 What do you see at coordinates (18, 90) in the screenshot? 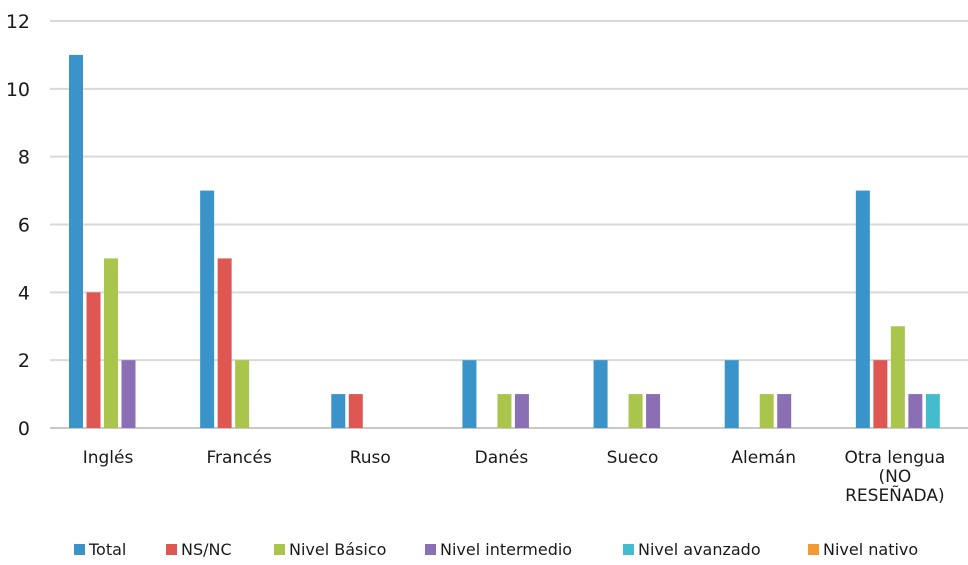
I see `y-tick-label: 10` at bounding box center [18, 90].